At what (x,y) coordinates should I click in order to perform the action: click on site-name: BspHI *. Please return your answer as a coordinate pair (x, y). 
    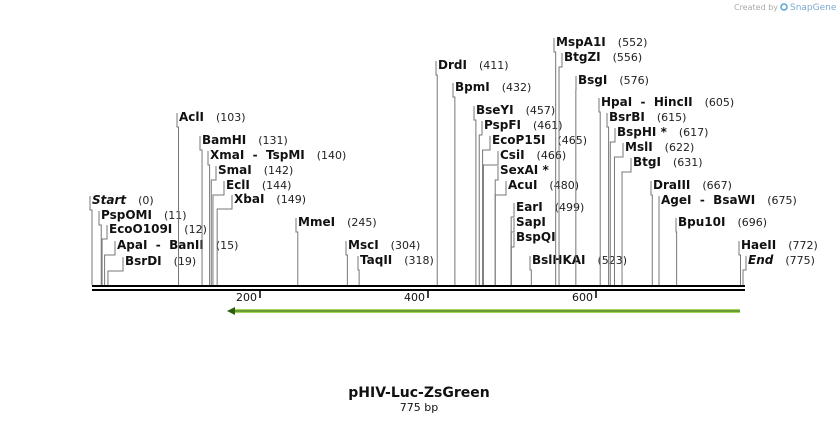
    Looking at the image, I should click on (642, 132).